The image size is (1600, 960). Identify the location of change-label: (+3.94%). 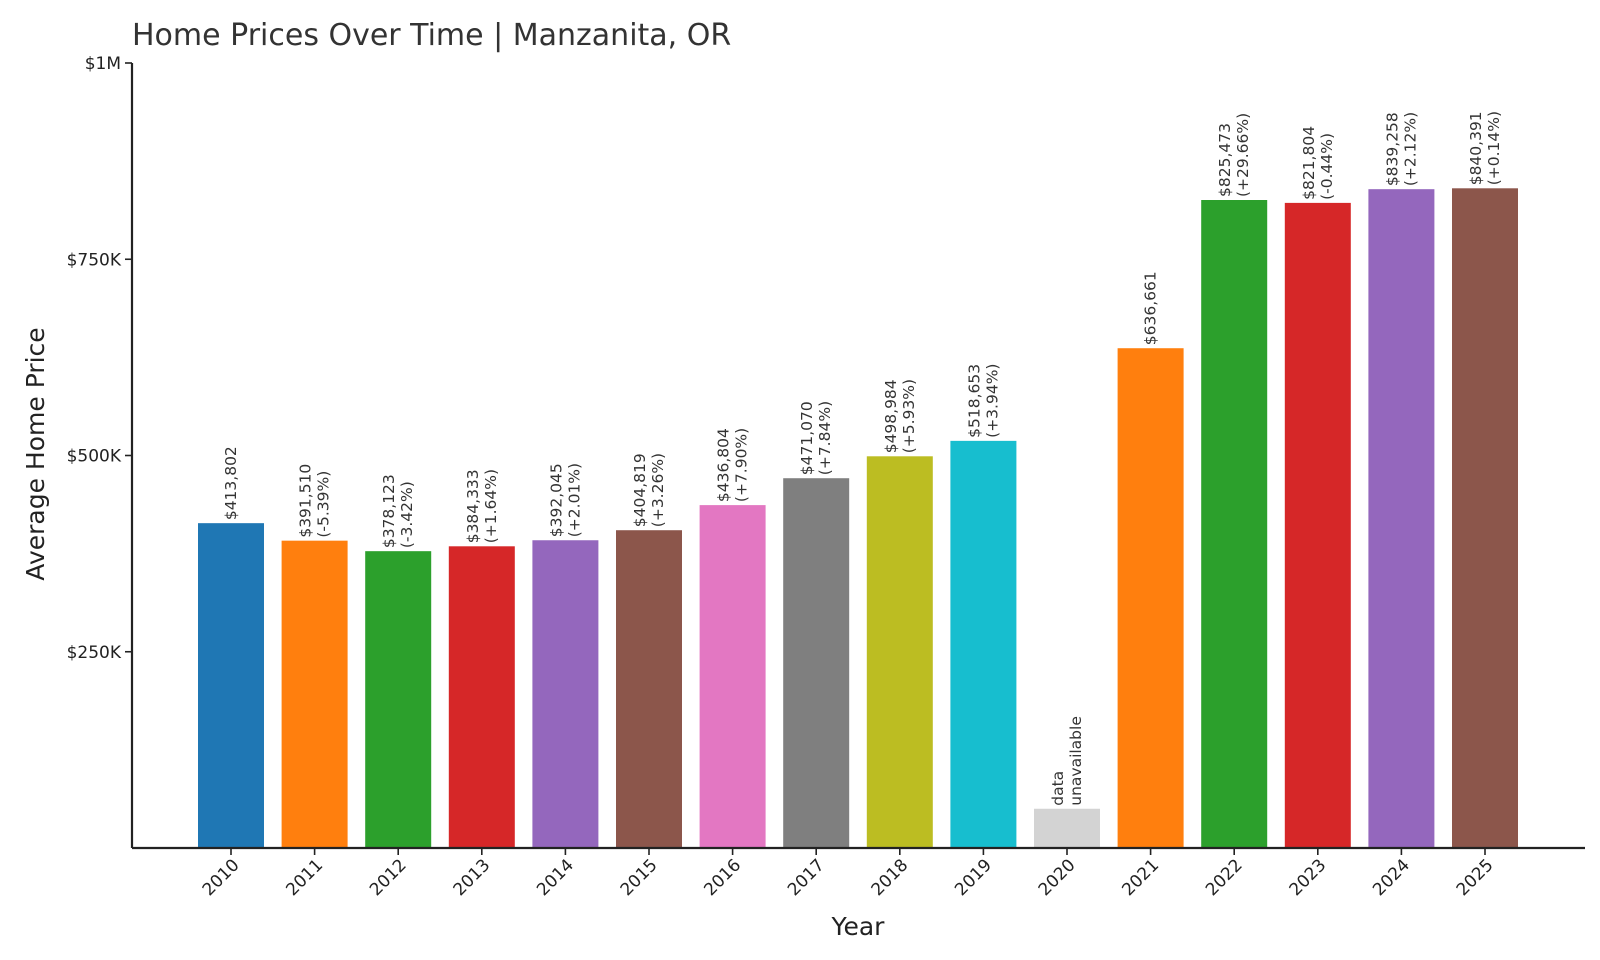
(992, 401).